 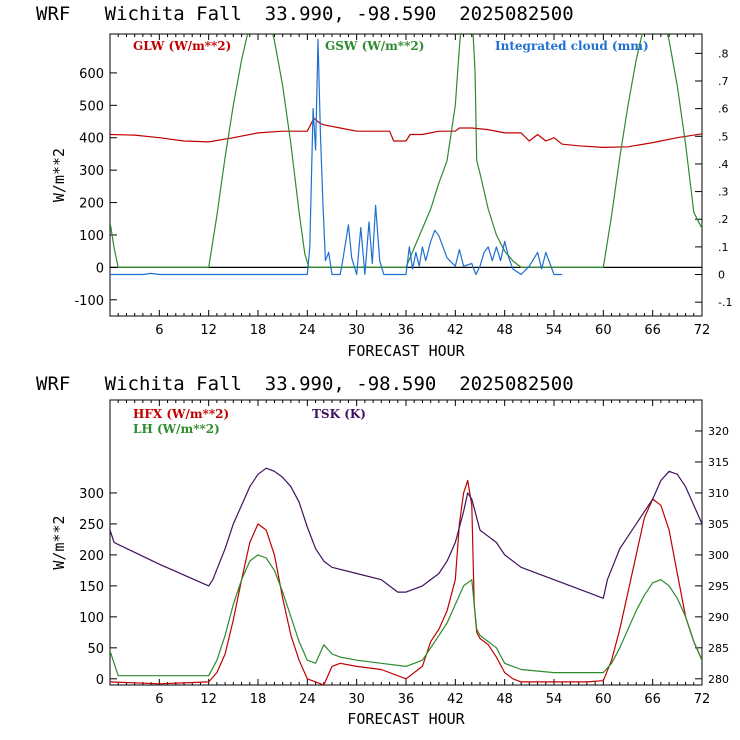 I want to click on y-tick-label: 400, so click(x=91, y=139).